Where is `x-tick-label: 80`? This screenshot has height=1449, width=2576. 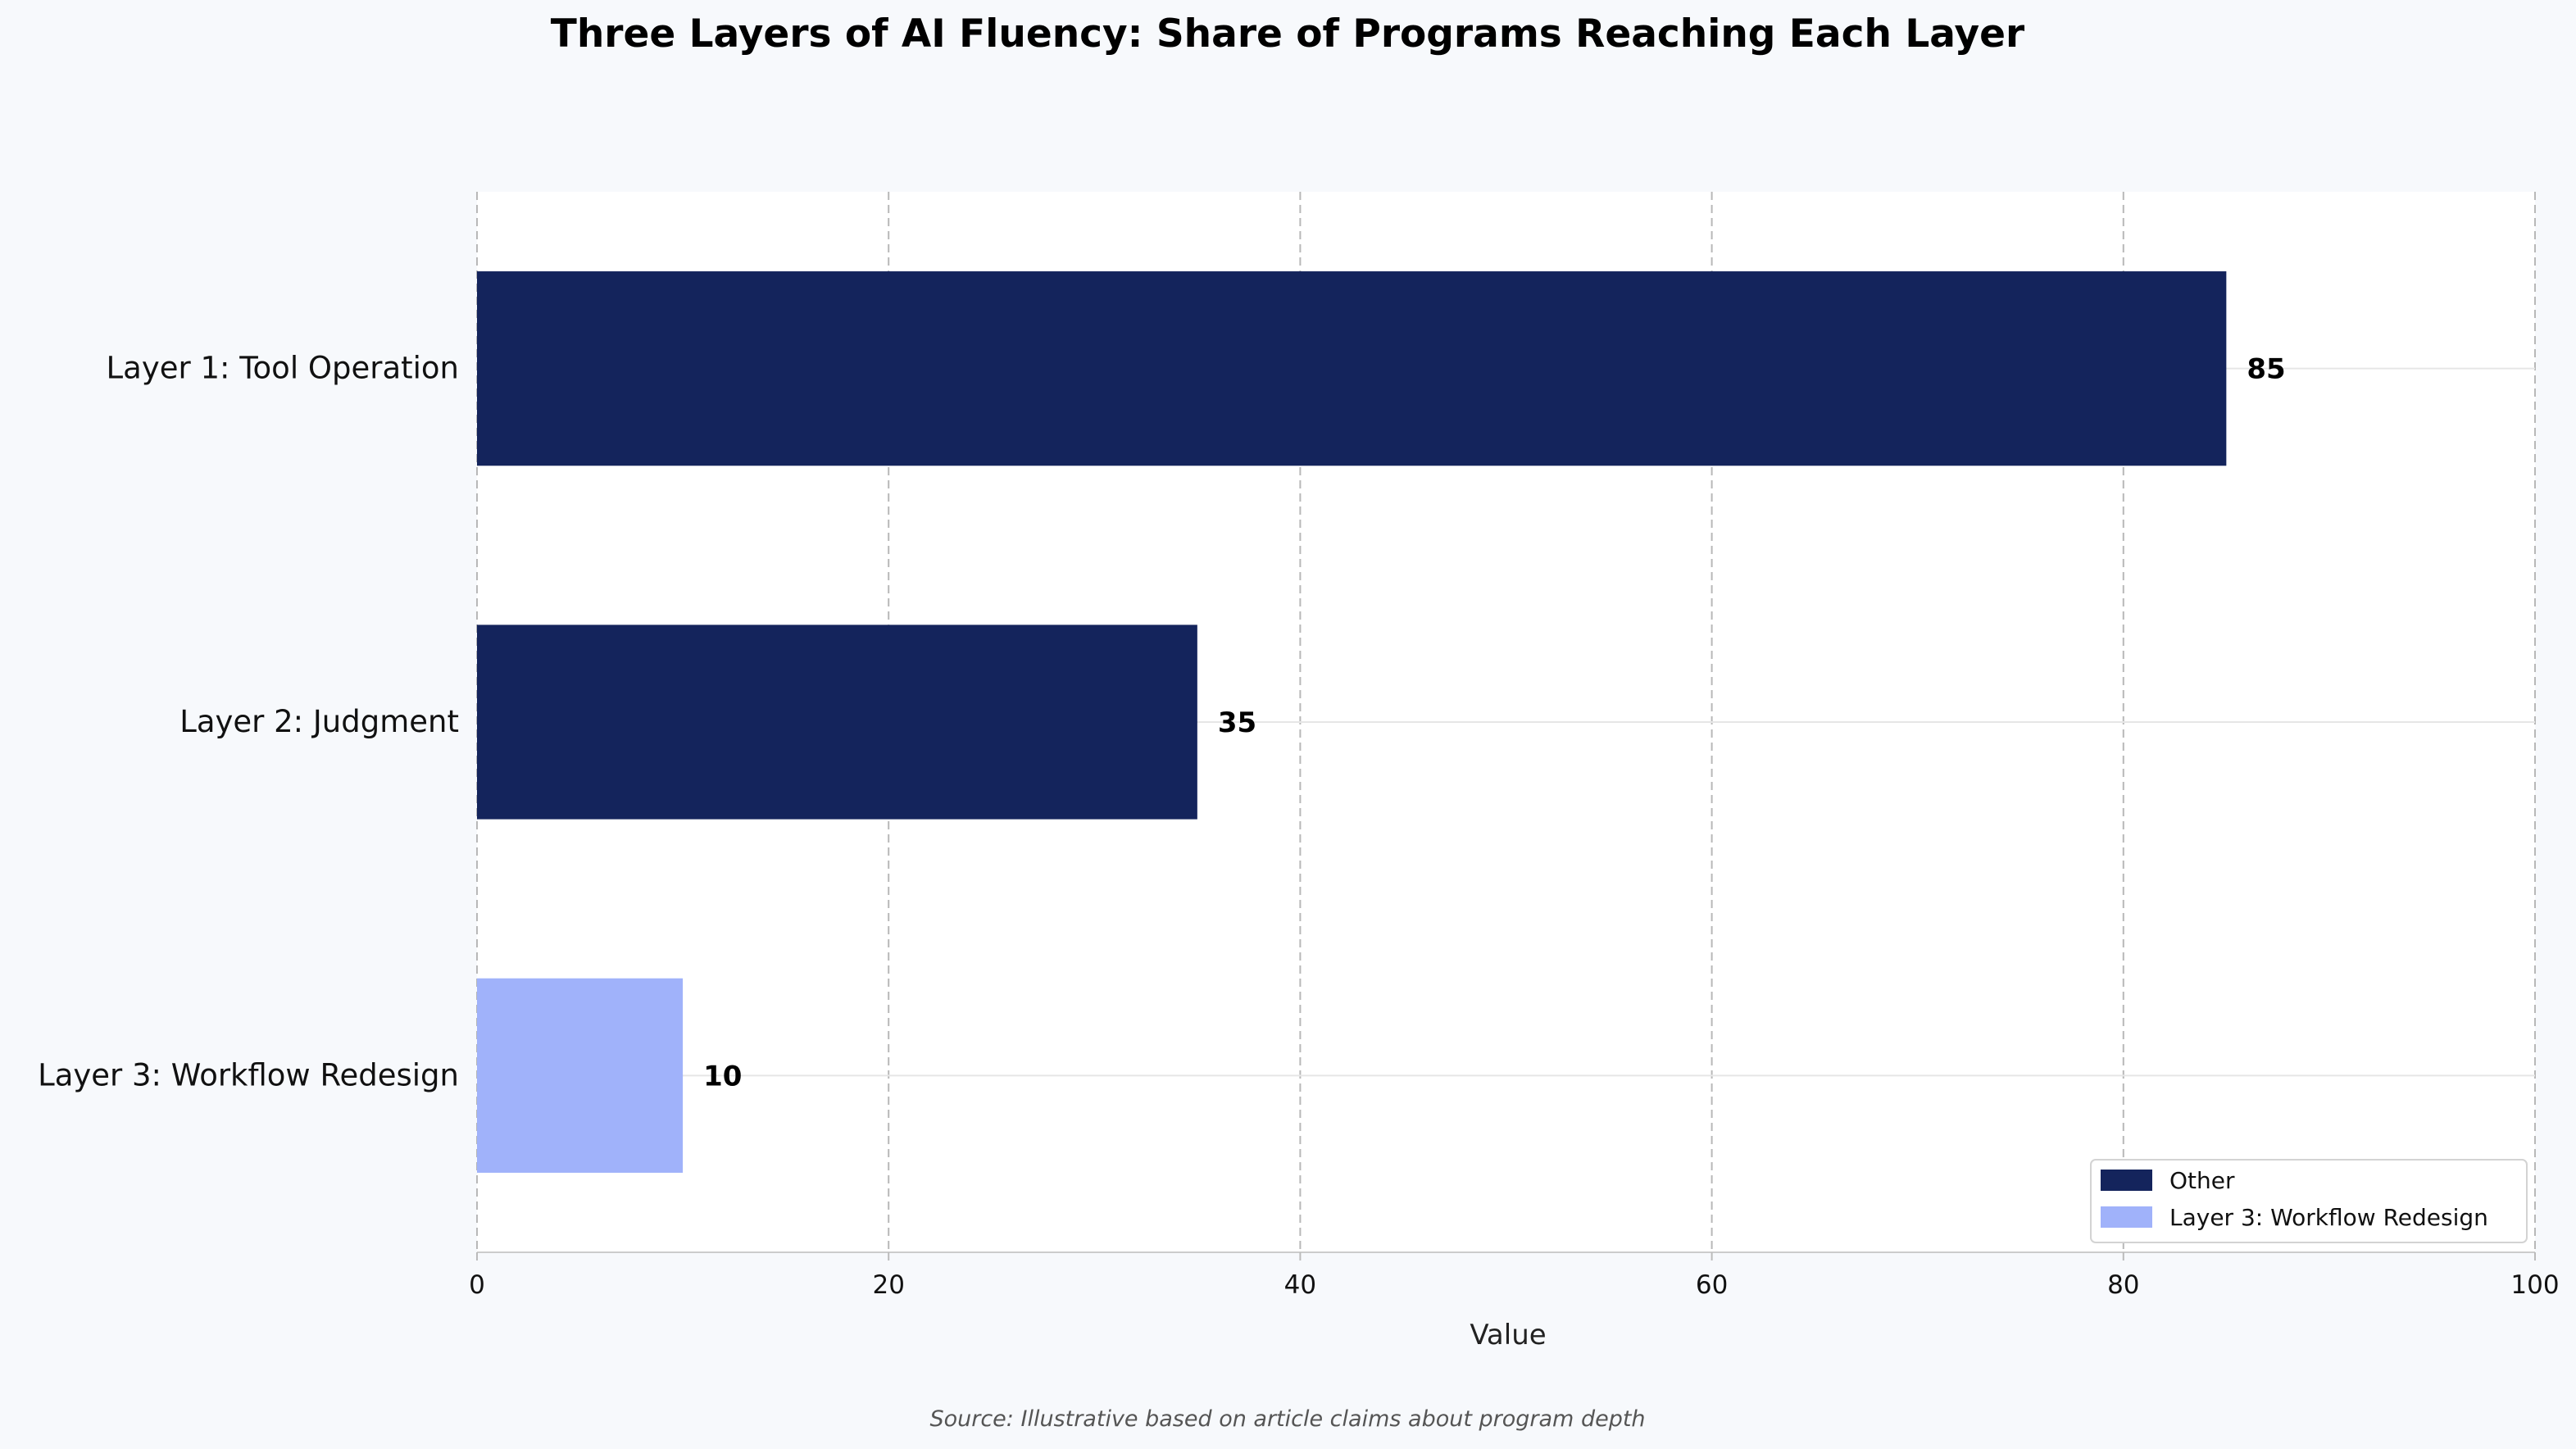 x-tick-label: 80 is located at coordinates (2123, 1285).